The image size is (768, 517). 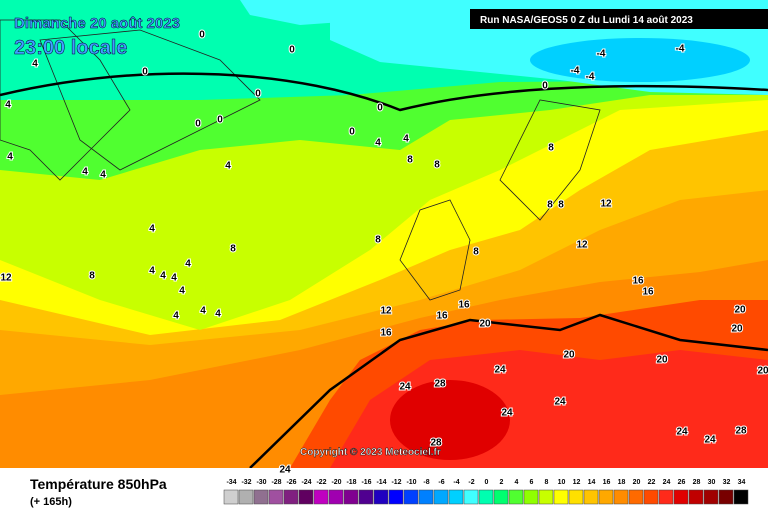 What do you see at coordinates (130, 100) in the screenshot?
I see `greenland-coast` at bounding box center [130, 100].